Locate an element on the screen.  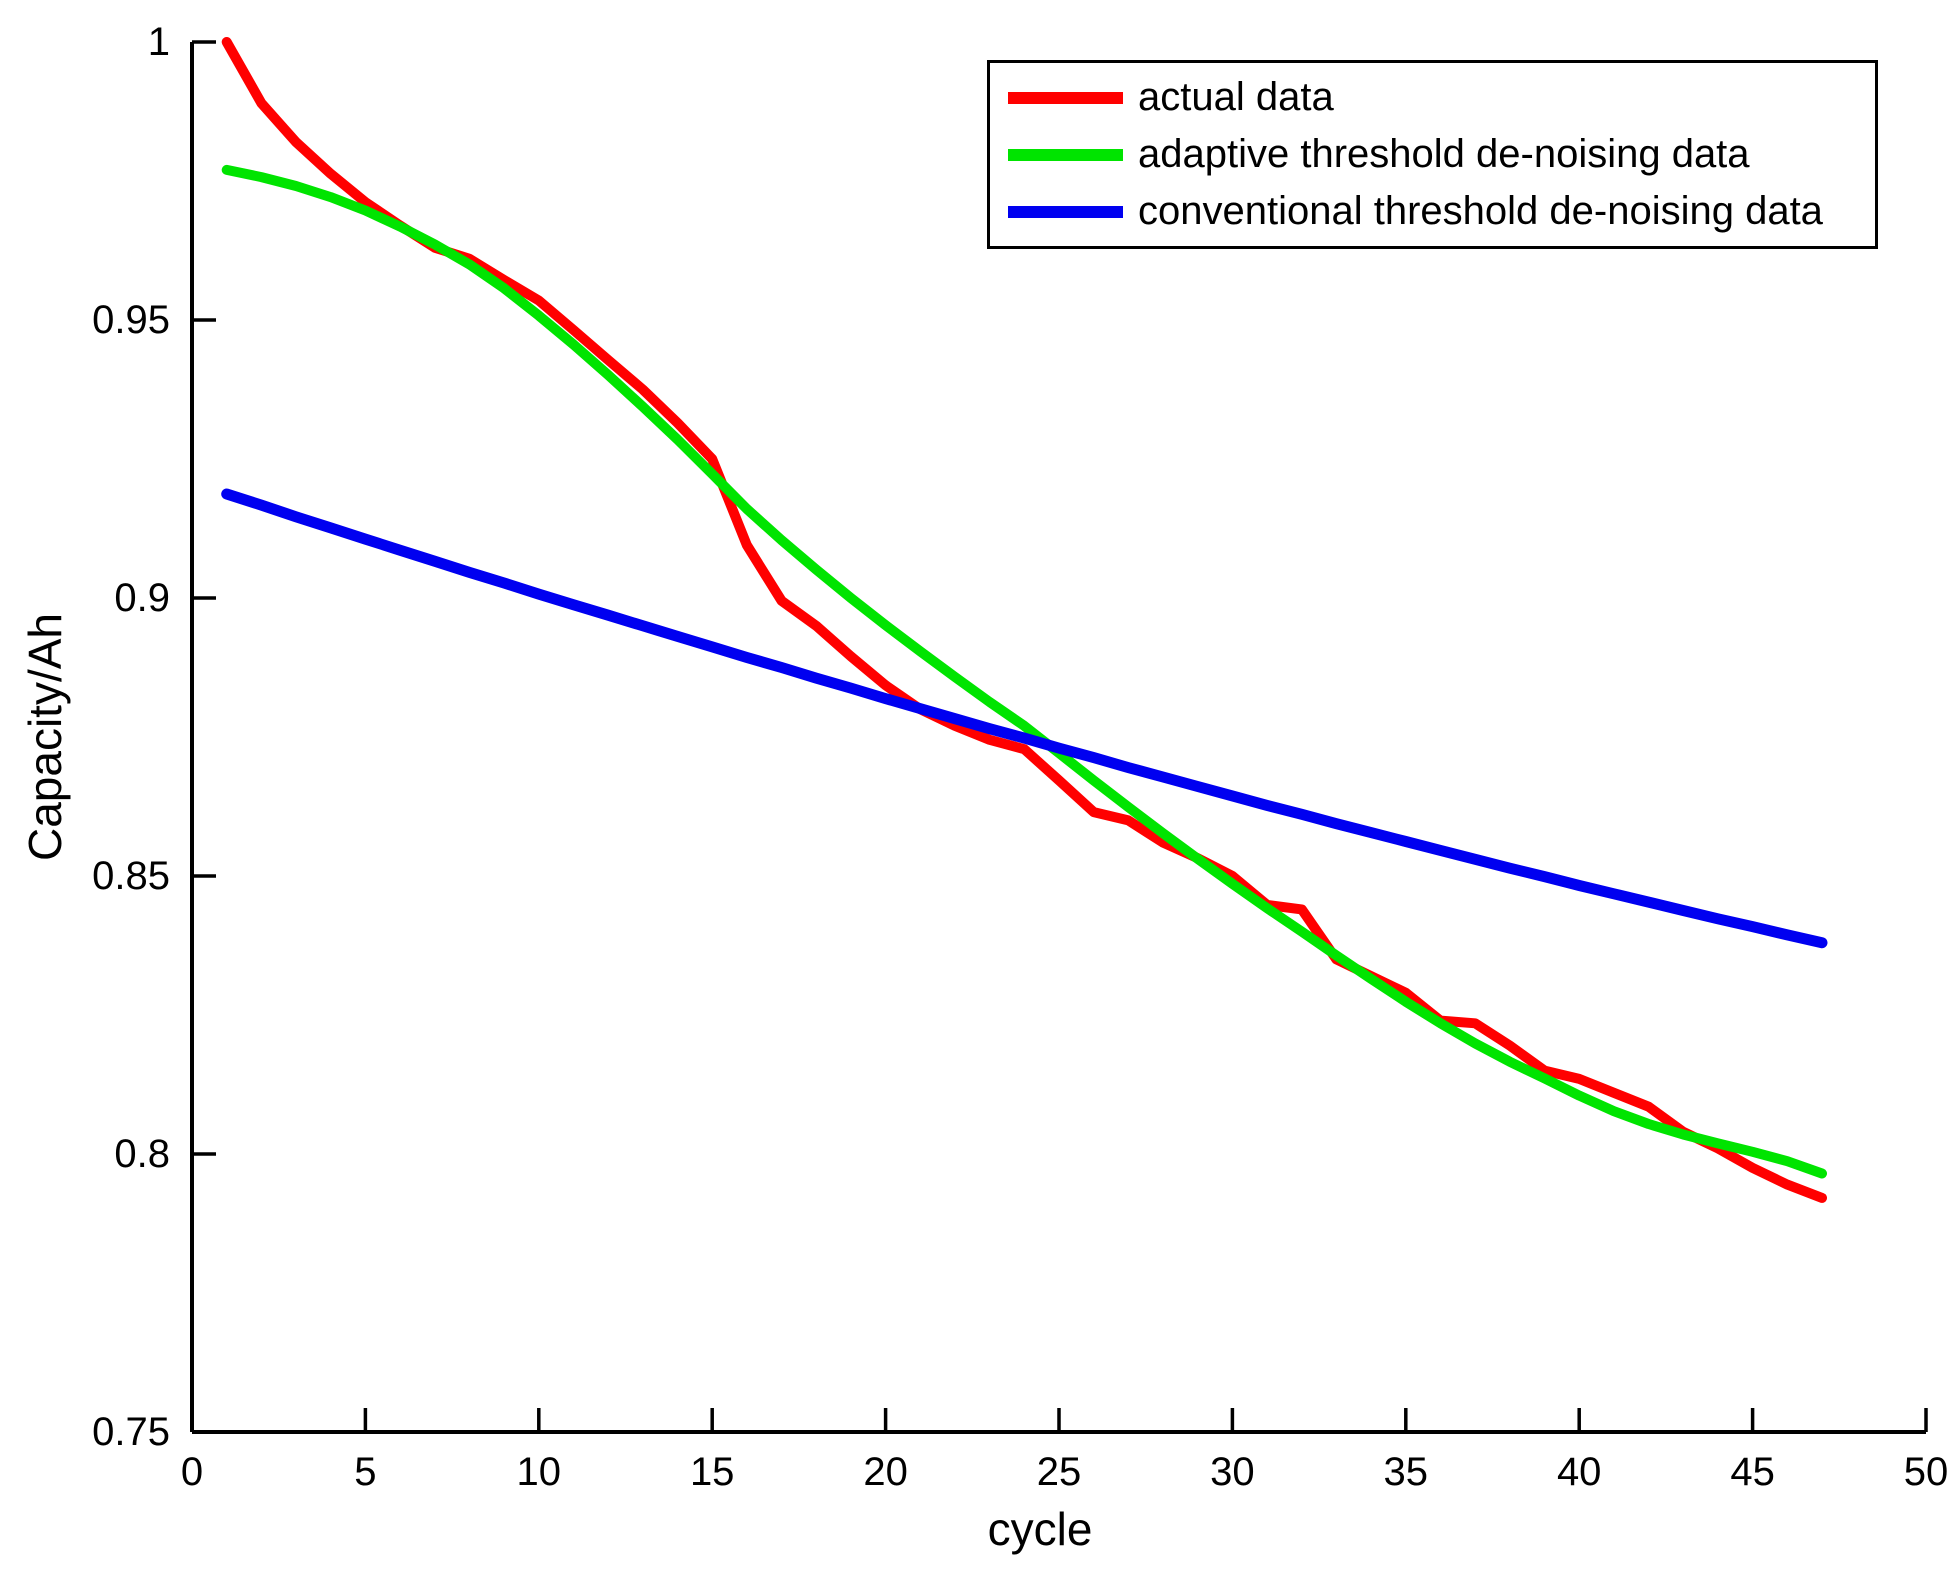
y-tick-label: 0.85 is located at coordinates (131, 876).